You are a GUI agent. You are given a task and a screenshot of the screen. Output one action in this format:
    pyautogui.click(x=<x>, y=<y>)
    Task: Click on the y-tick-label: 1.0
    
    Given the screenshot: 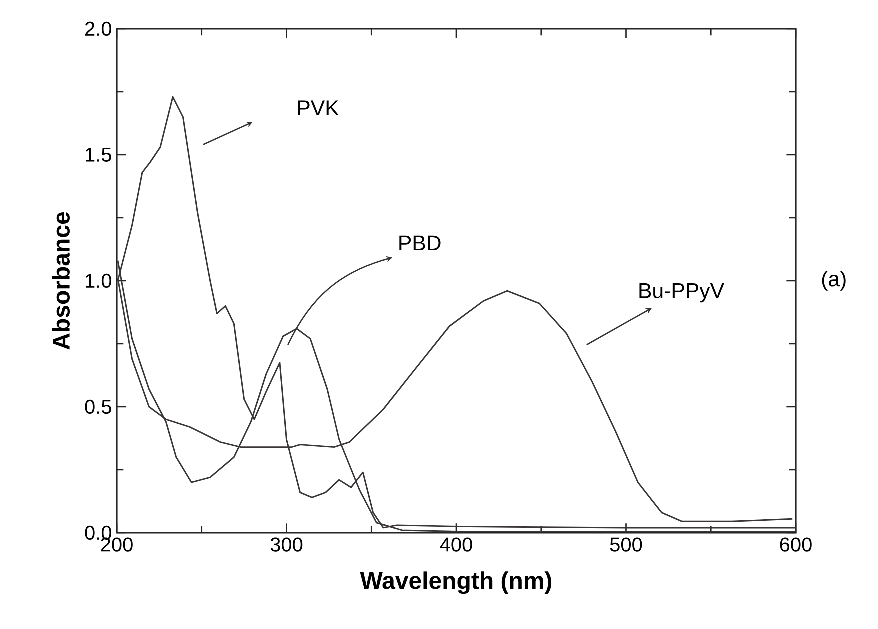 What is the action you would take?
    pyautogui.click(x=99, y=281)
    